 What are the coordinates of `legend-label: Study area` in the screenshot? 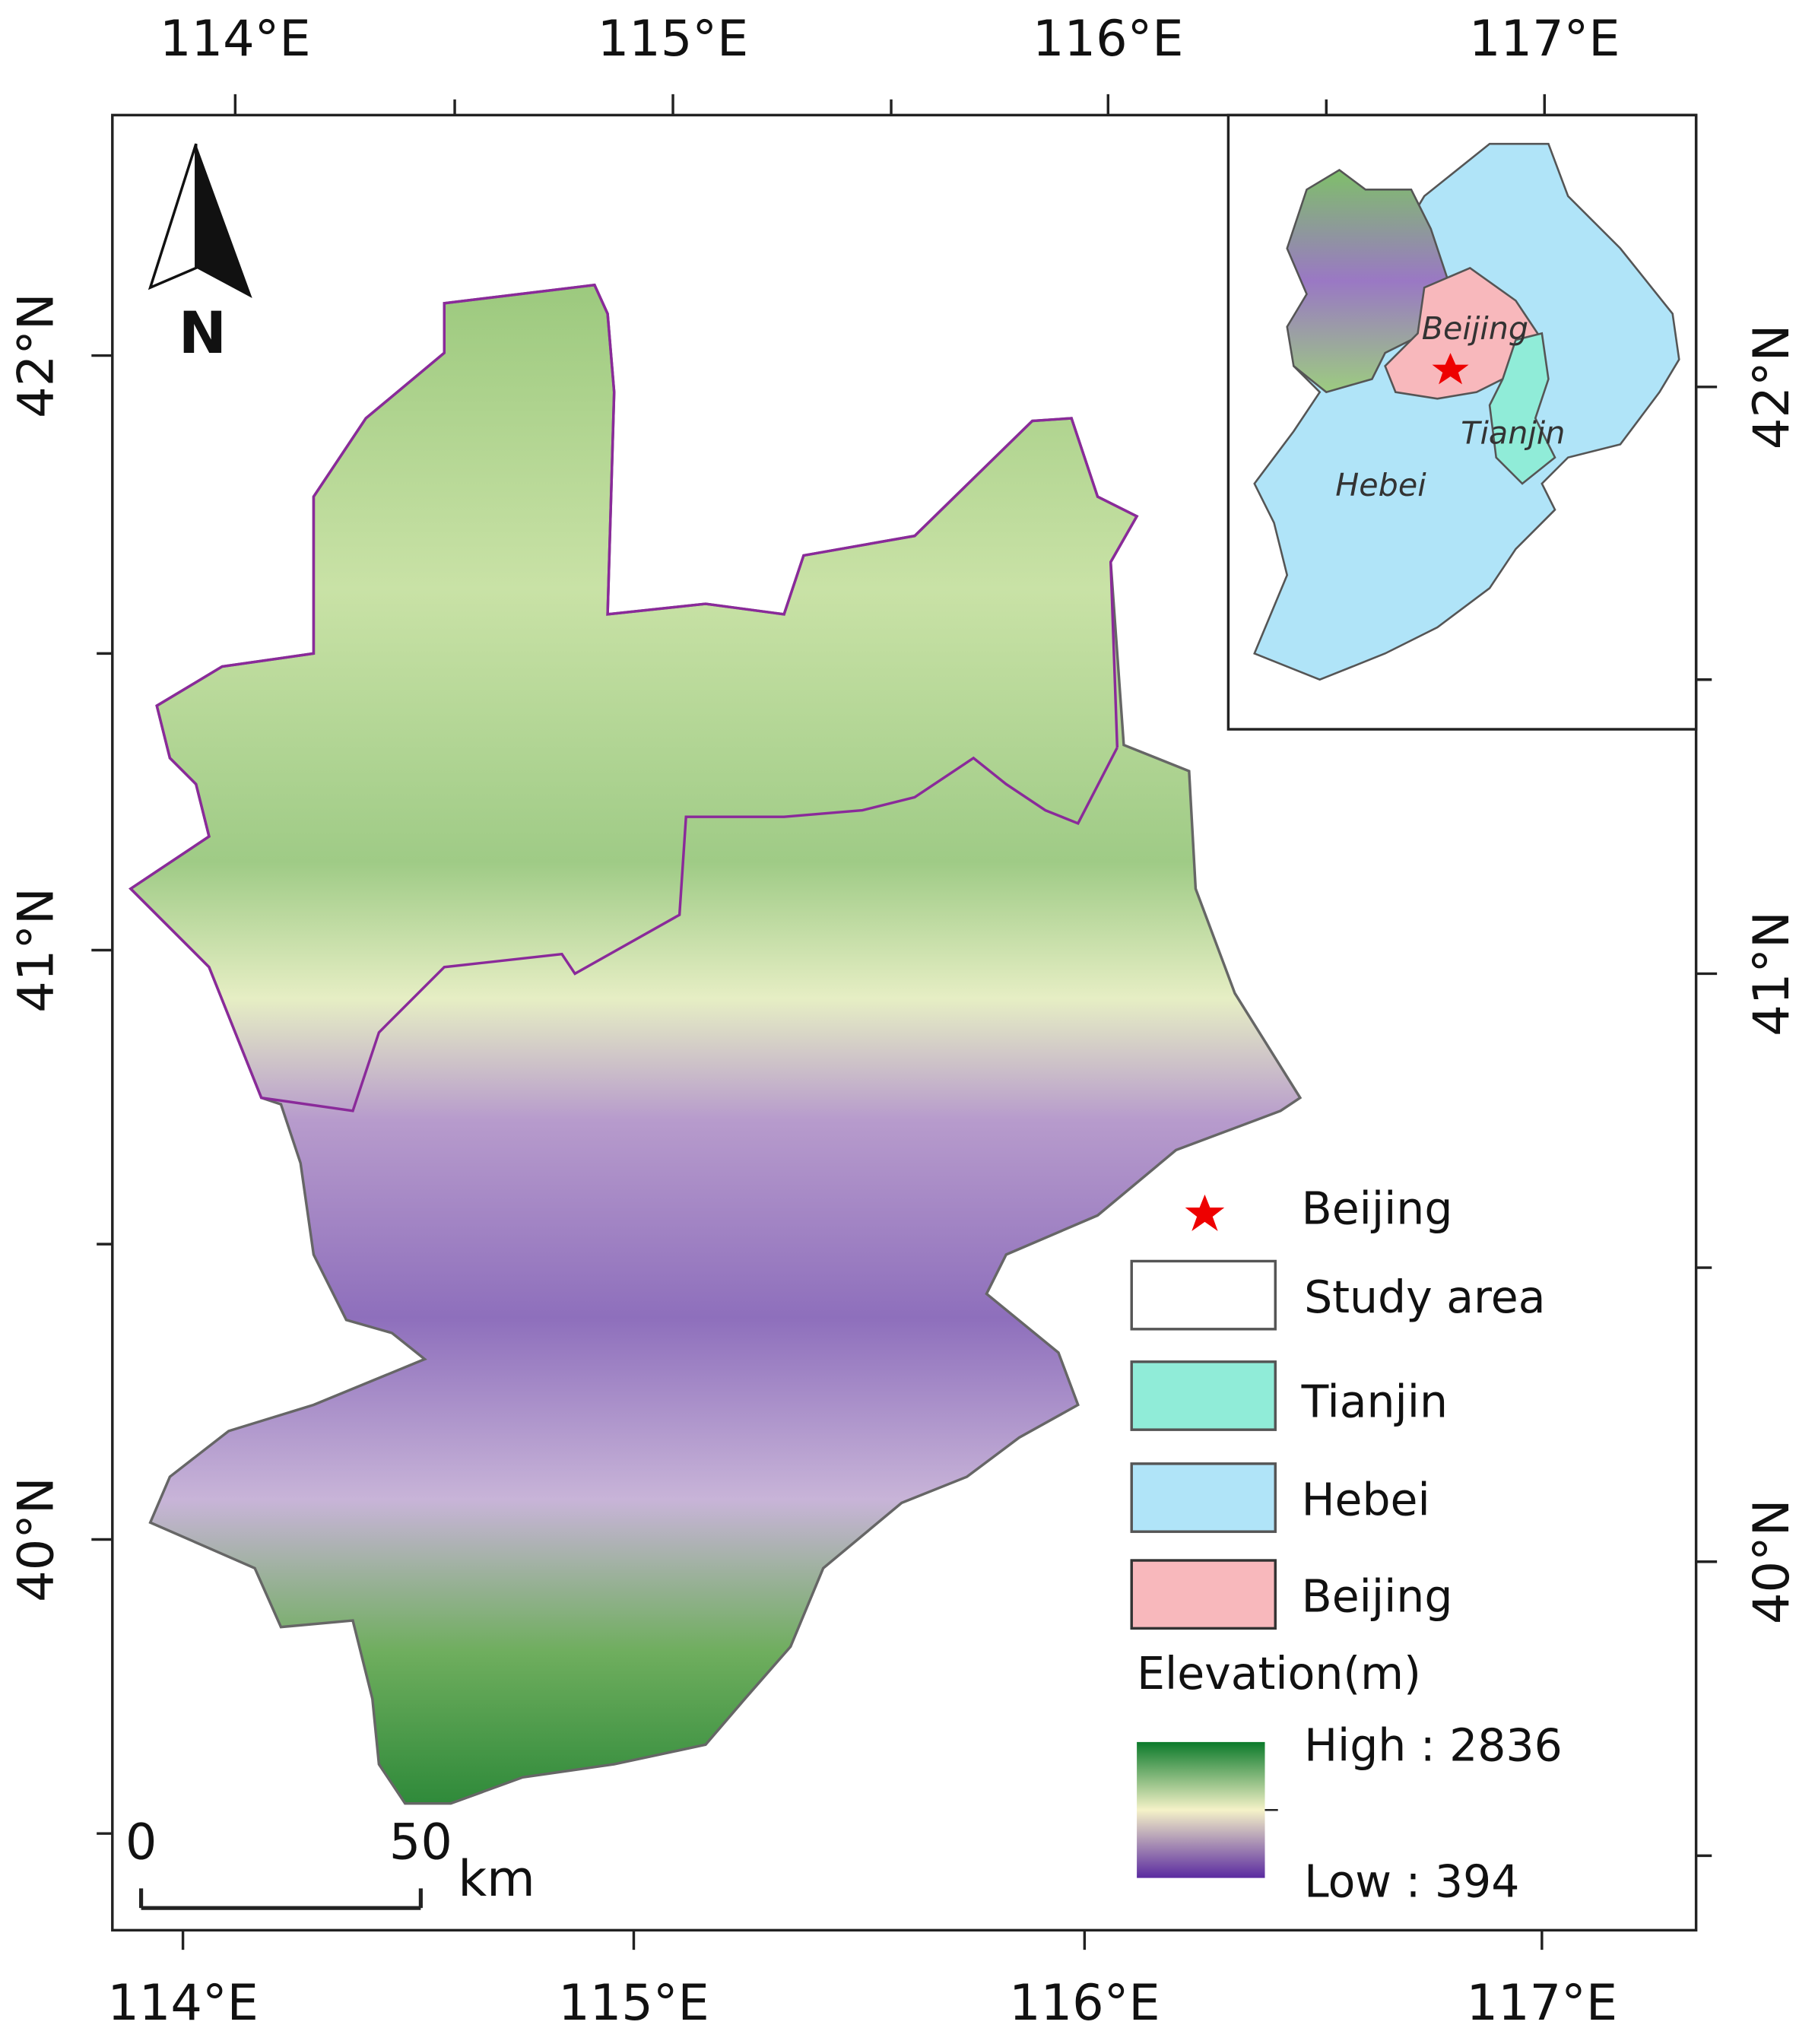 It's located at (1425, 1297).